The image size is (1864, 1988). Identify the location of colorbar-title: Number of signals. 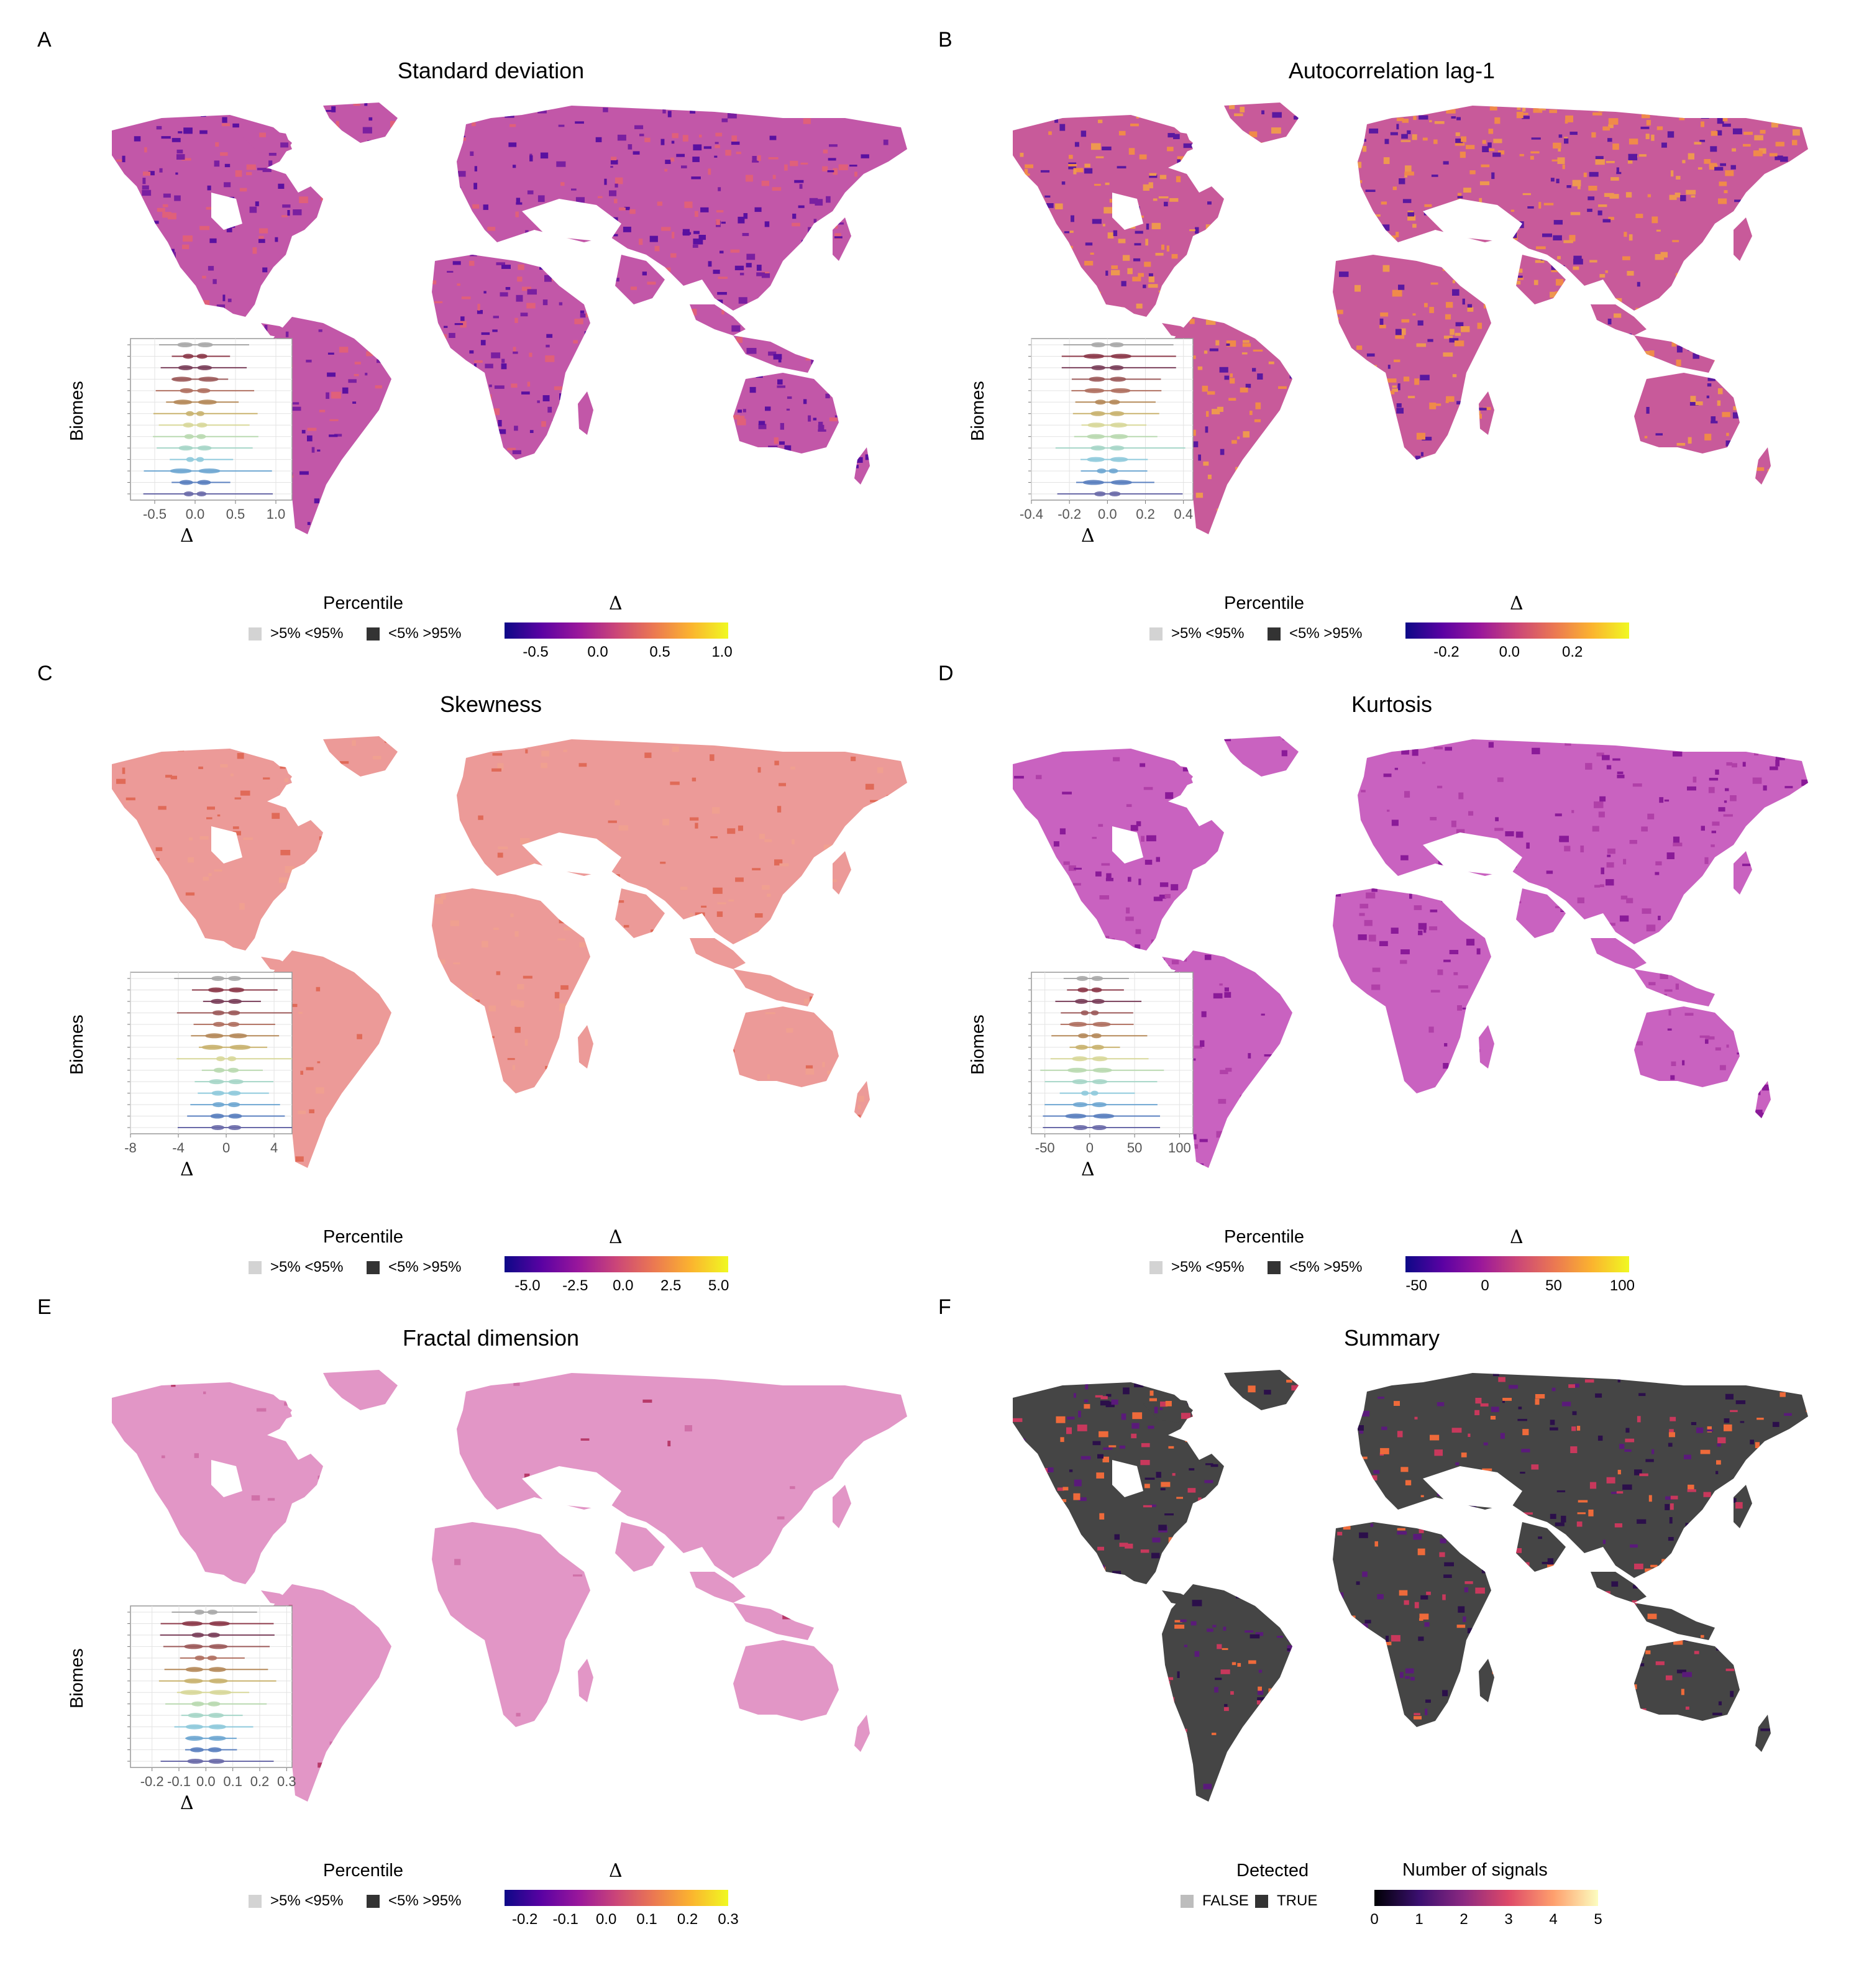
(1475, 1870).